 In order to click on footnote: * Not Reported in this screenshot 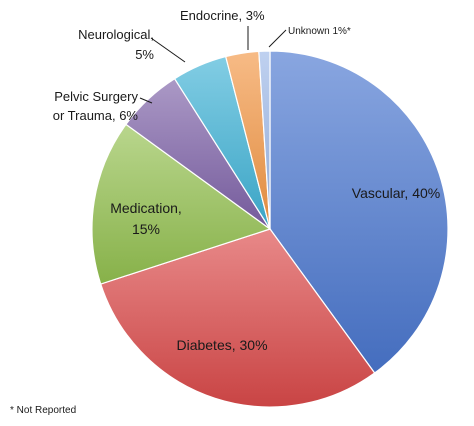, I will do `click(43, 410)`.